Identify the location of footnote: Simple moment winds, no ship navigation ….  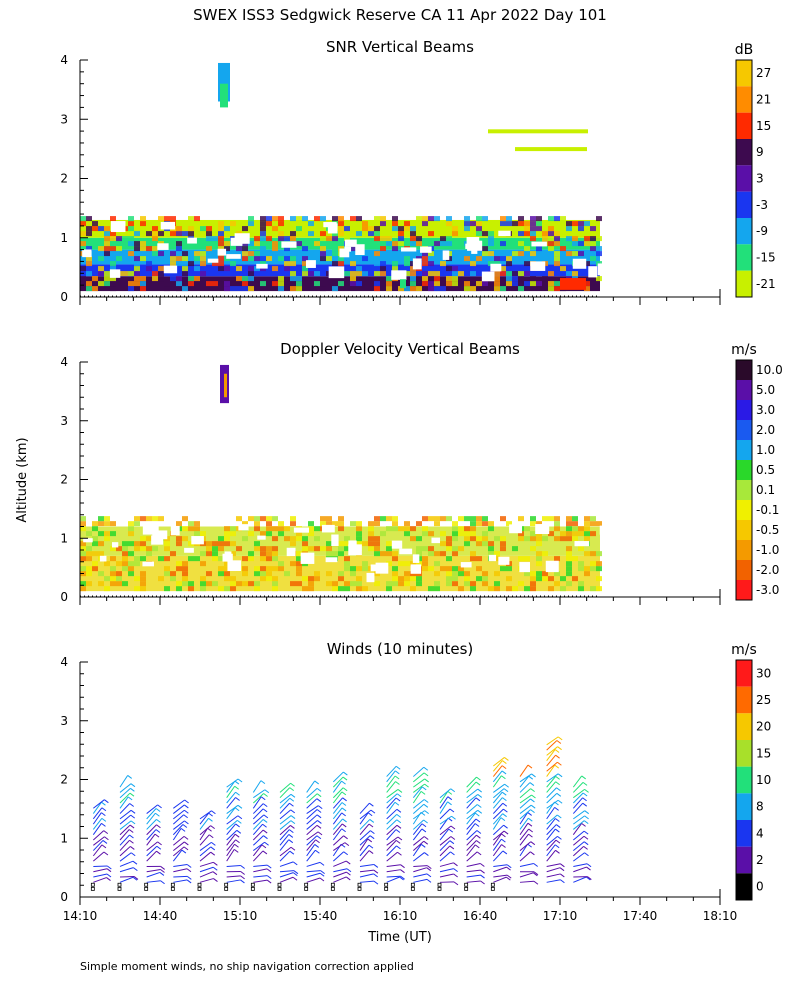
(247, 966).